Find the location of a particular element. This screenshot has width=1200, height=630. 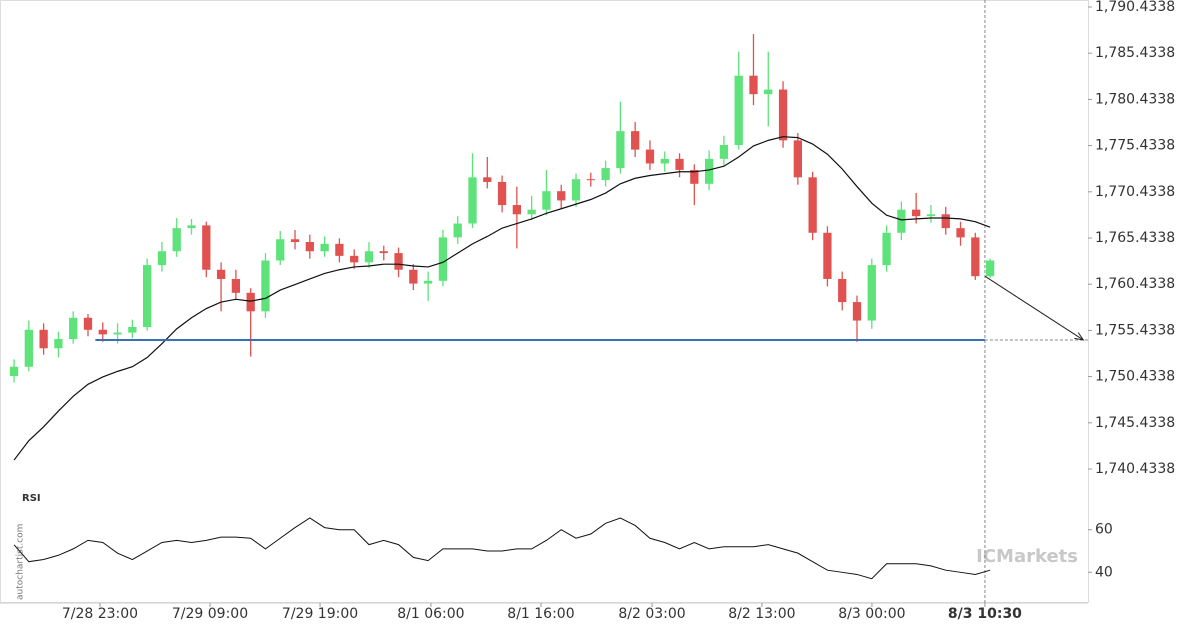

x-tick-label: 7/29 09:00 is located at coordinates (210, 614).